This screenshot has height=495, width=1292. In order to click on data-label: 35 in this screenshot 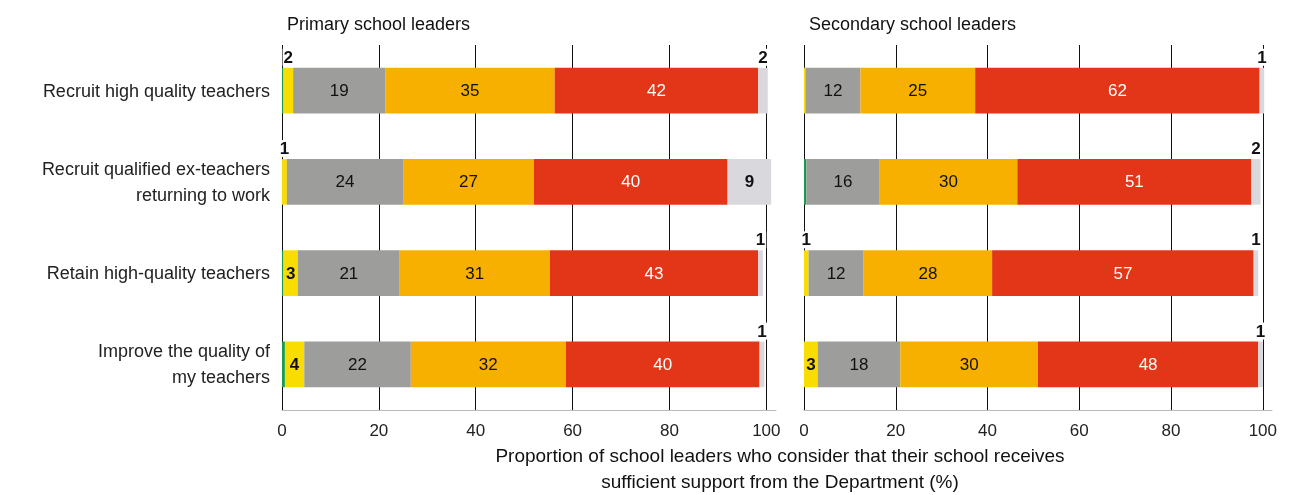, I will do `click(470, 91)`.